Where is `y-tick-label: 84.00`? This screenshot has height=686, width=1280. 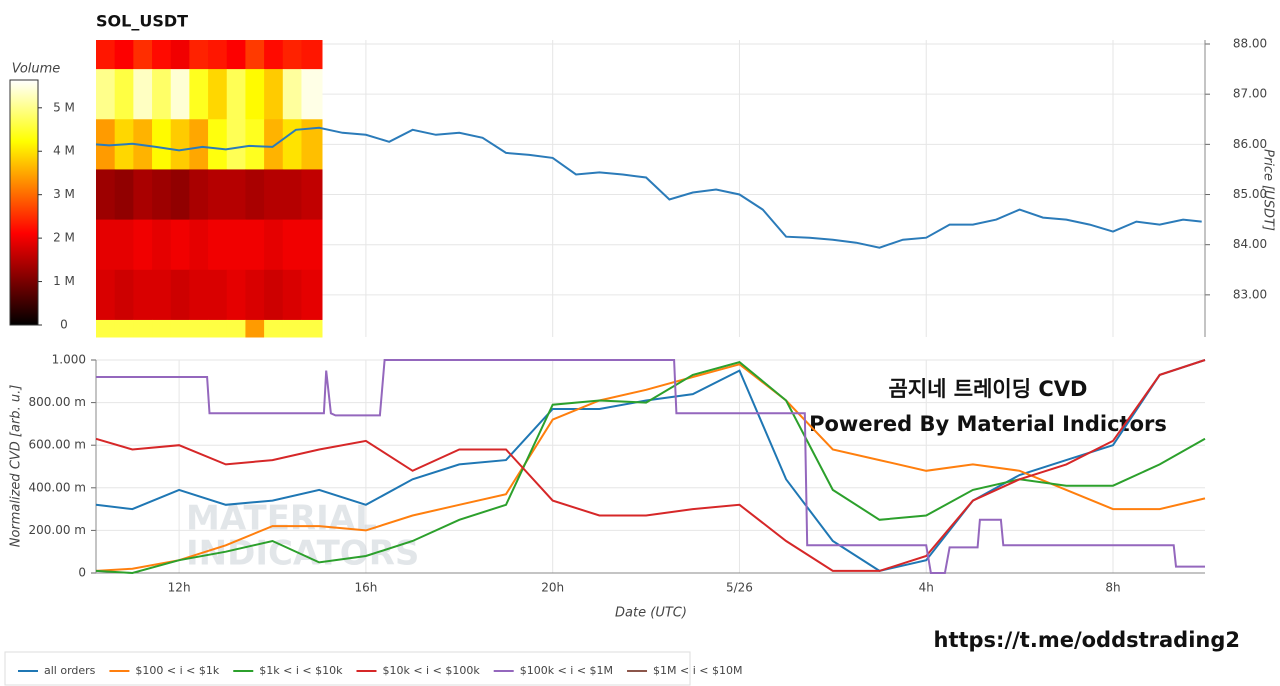 y-tick-label: 84.00 is located at coordinates (1250, 244).